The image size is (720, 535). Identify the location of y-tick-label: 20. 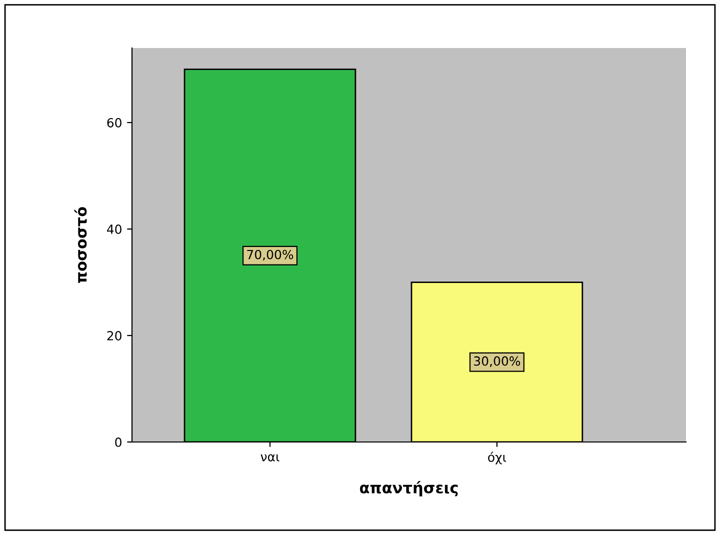
(114, 335).